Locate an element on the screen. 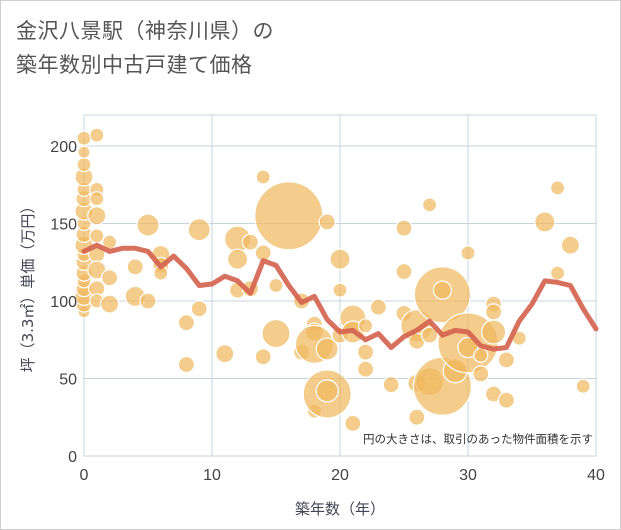  chart-title-line1: 金沢八景駅（神奈川県）の is located at coordinates (145, 31).